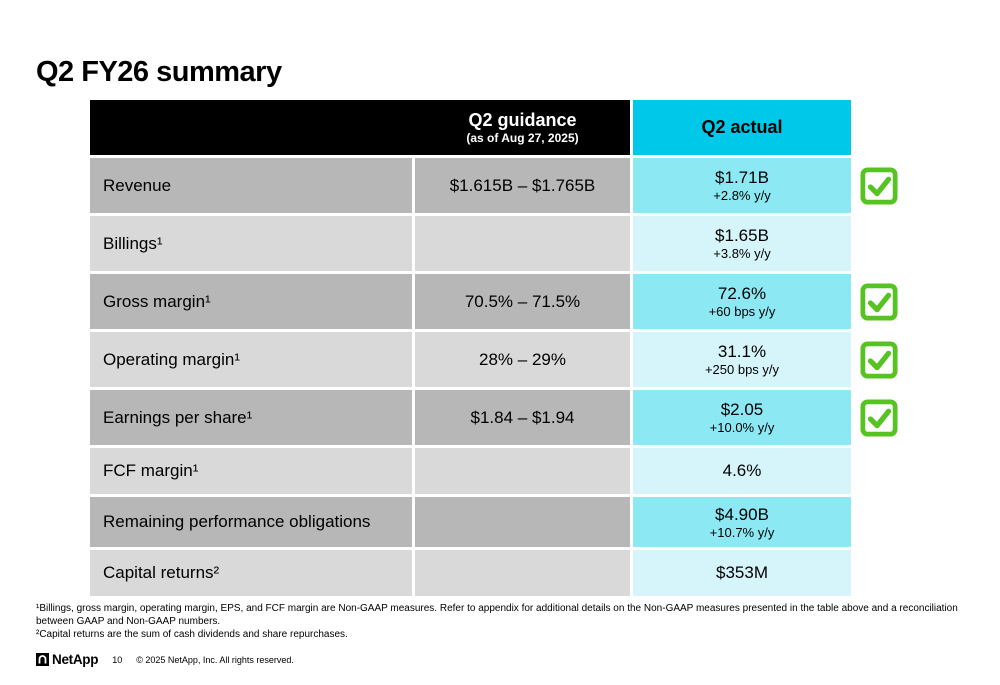  I want to click on guidance-value-gross-margin: 70.5% – 71.5%, so click(522, 301).